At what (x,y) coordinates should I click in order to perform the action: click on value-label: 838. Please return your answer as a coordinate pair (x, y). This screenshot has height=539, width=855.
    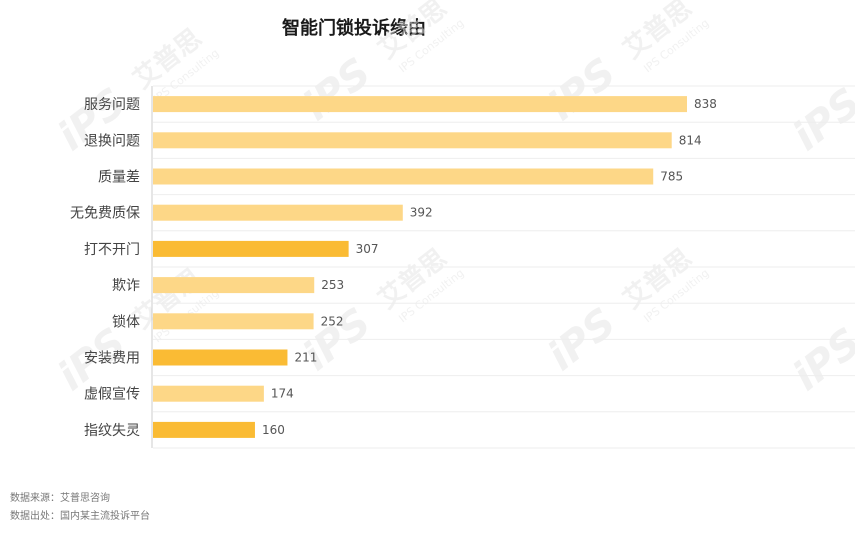
    Looking at the image, I should click on (705, 104).